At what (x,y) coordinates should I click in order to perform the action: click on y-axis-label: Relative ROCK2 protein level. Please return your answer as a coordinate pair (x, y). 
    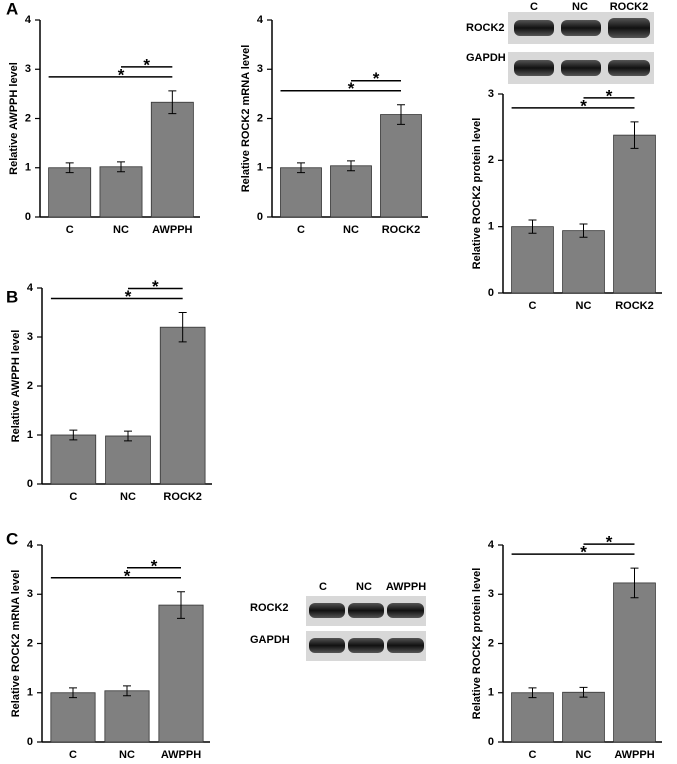
    Looking at the image, I should click on (477, 194).